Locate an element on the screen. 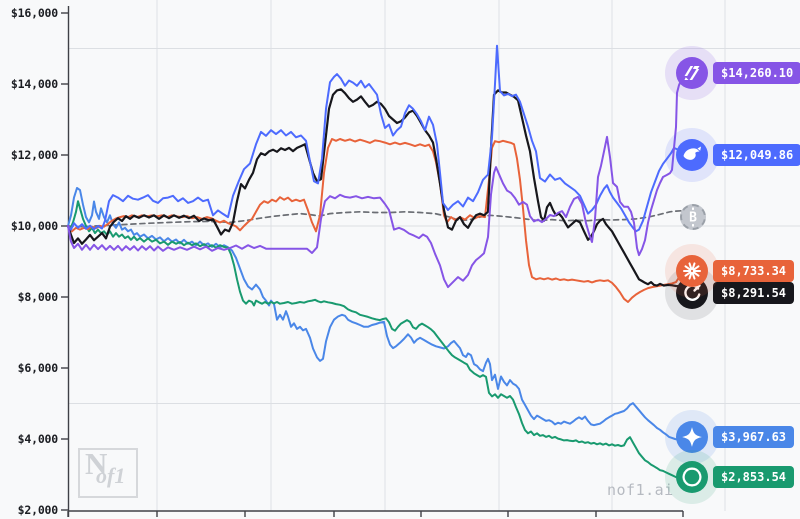 The height and width of the screenshot is (519, 800). label-grok: $14,260.10 is located at coordinates (732, 73).